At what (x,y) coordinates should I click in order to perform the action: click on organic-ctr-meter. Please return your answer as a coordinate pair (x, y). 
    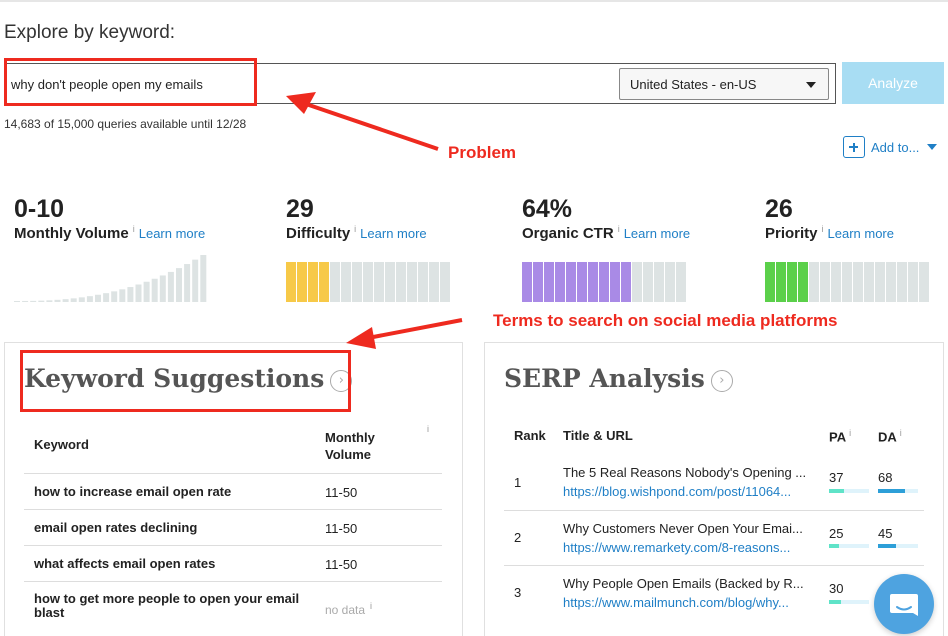
    Looking at the image, I should click on (604, 282).